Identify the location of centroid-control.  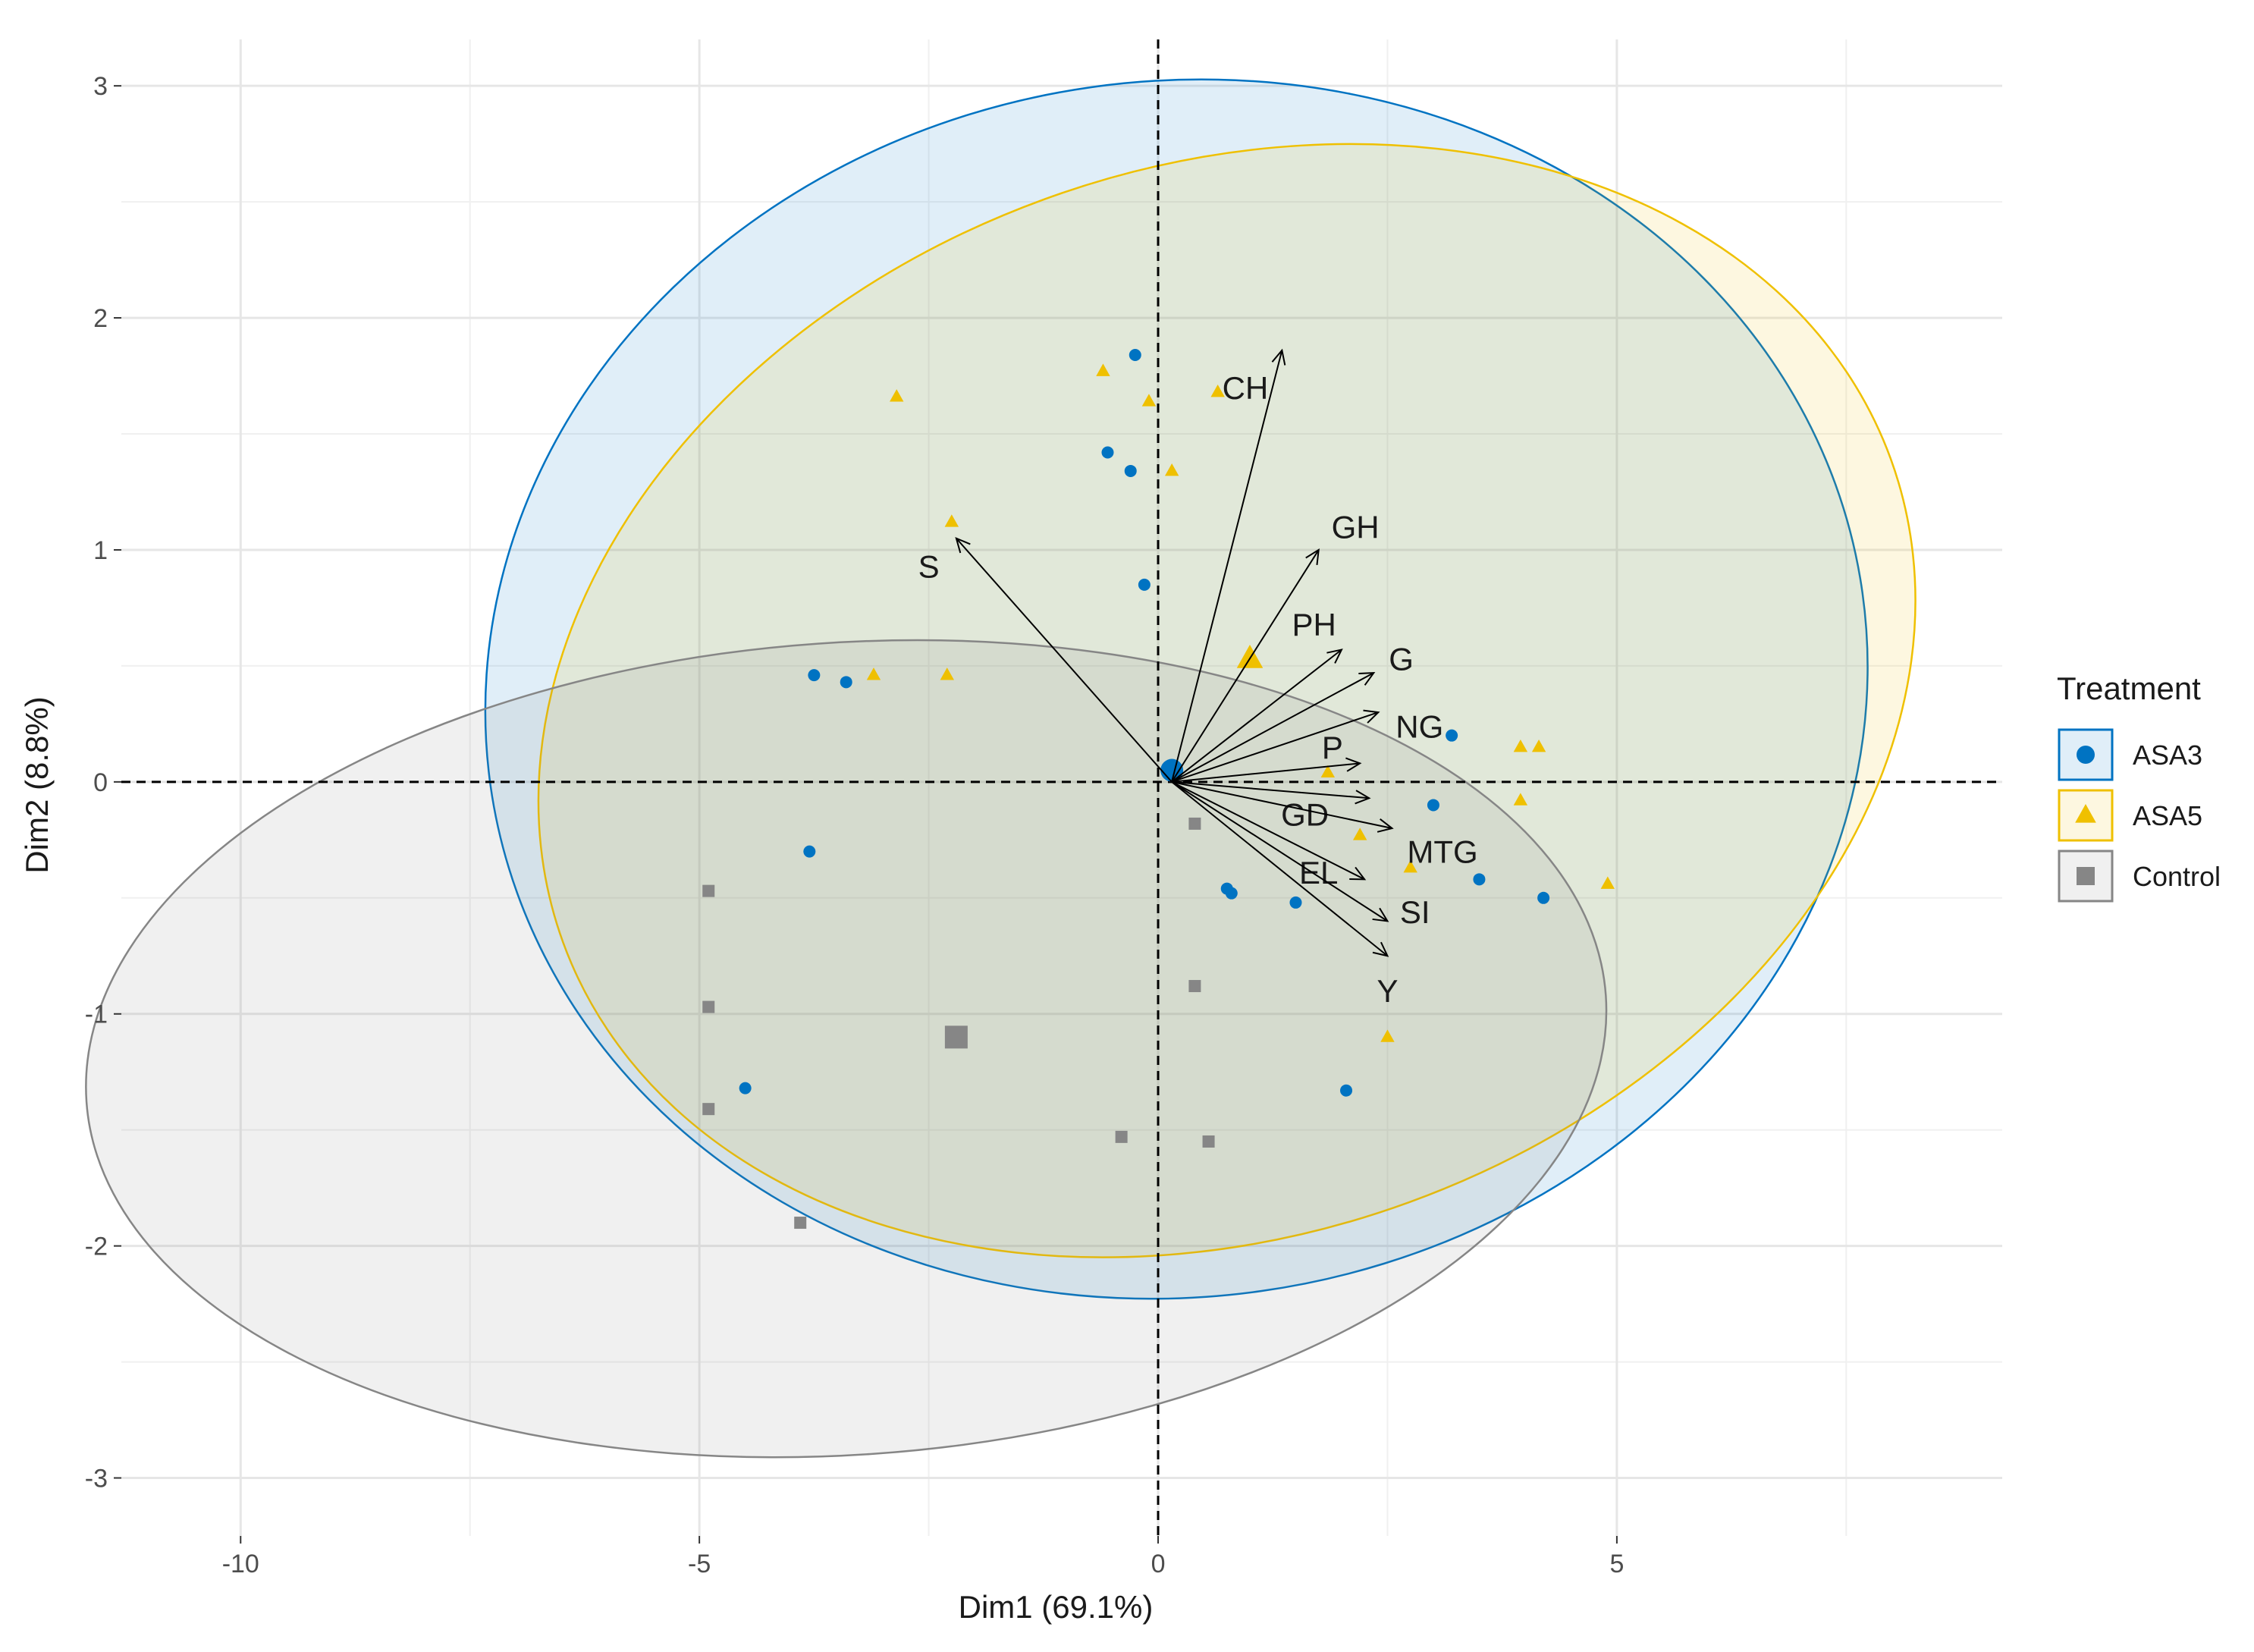
(956, 1037).